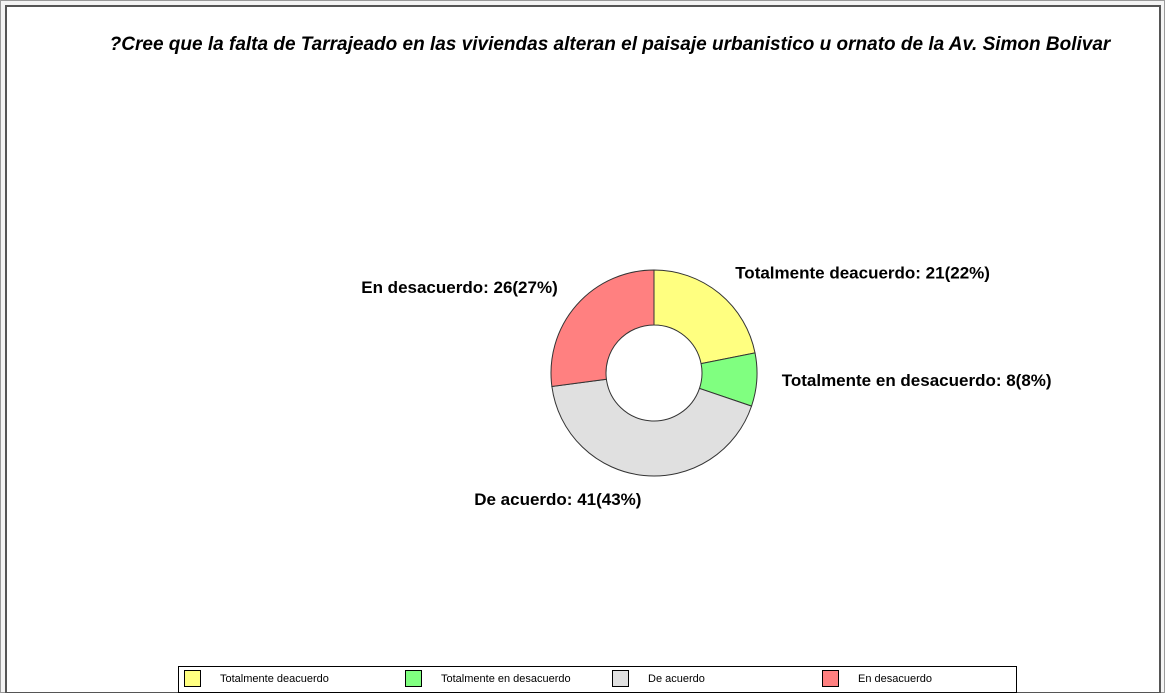 The width and height of the screenshot is (1165, 698). I want to click on data-label: En desacuerdo: 26(27%), so click(459, 287).